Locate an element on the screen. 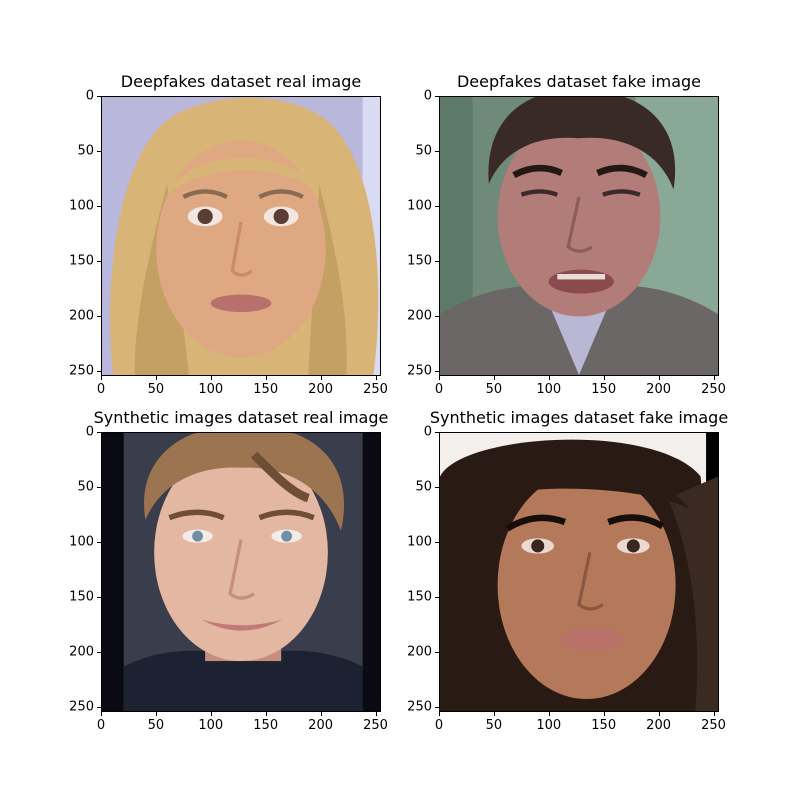 The image size is (800, 800). dark-haired-woman-face-photo is located at coordinates (579, 572).